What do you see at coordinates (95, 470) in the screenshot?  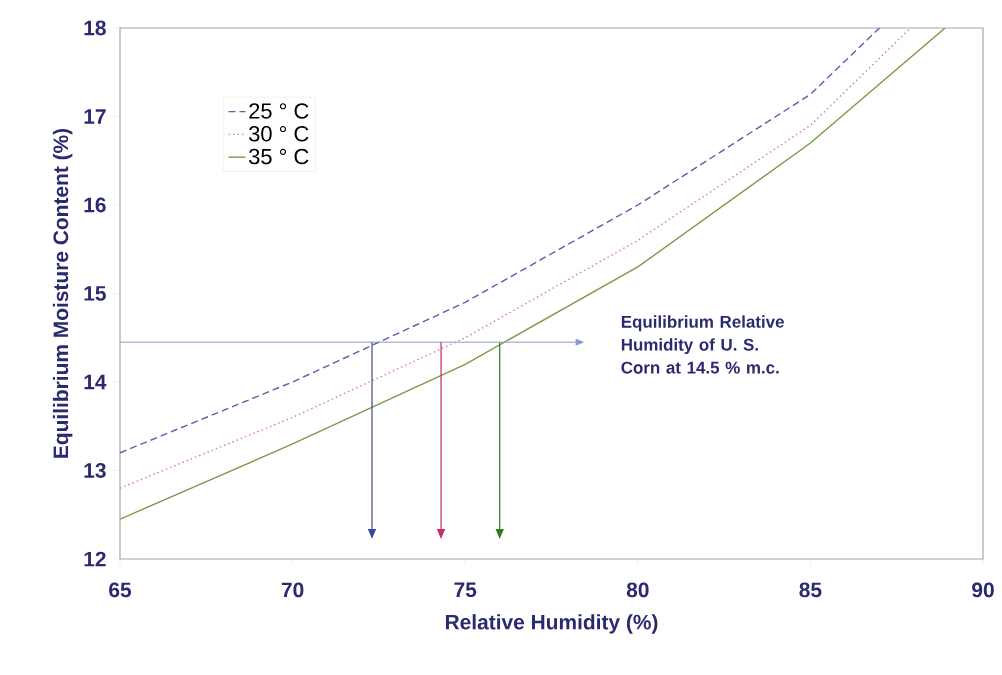 I see `y-tick-label: 13` at bounding box center [95, 470].